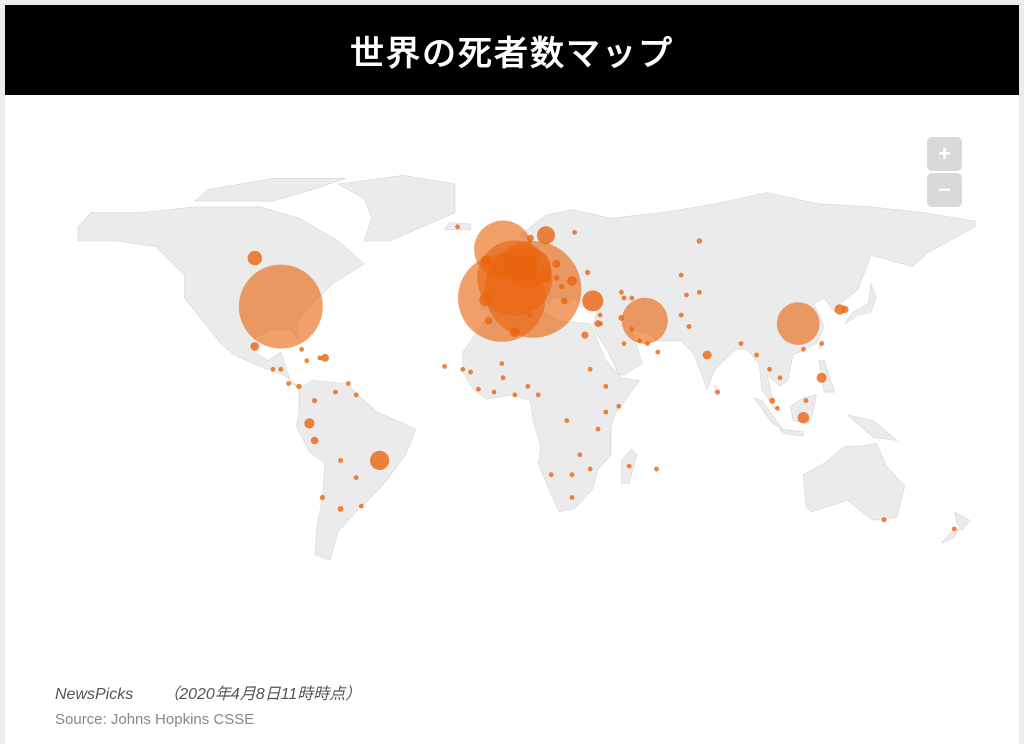  What do you see at coordinates (944, 154) in the screenshot?
I see `zoom-in-button: +` at bounding box center [944, 154].